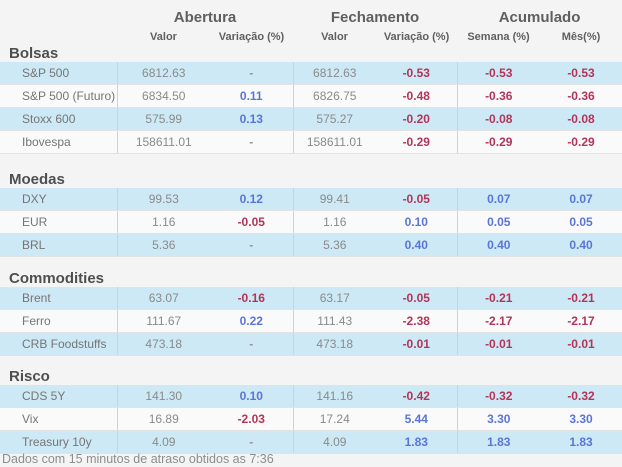 The height and width of the screenshot is (467, 622). I want to click on row-label: CRB Foodstuffs, so click(58, 344).